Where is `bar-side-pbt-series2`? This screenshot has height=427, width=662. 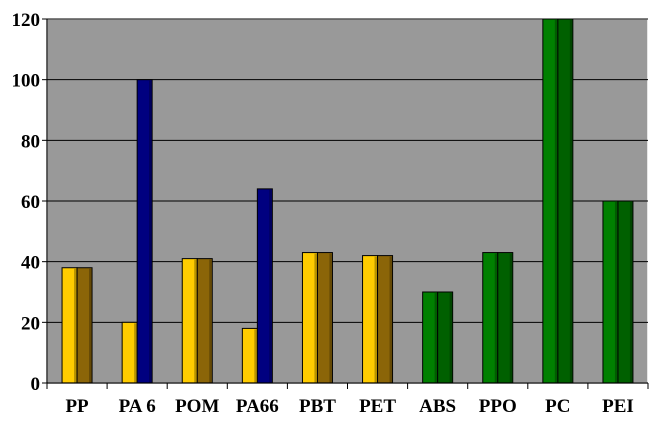 bar-side-pbt-series2 is located at coordinates (330, 318).